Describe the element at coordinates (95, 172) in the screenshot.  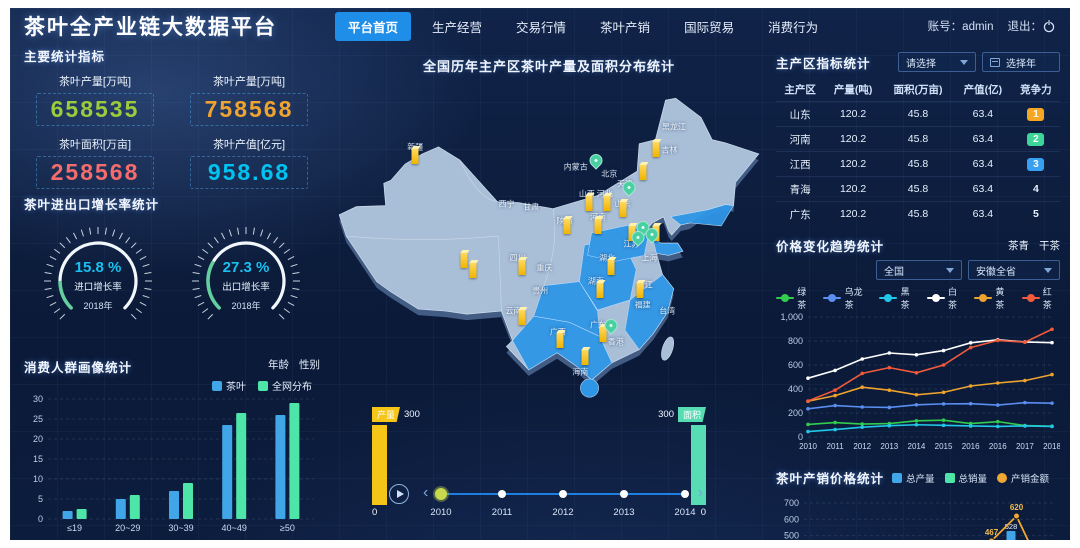
I see `stat-value: 258568` at that location.